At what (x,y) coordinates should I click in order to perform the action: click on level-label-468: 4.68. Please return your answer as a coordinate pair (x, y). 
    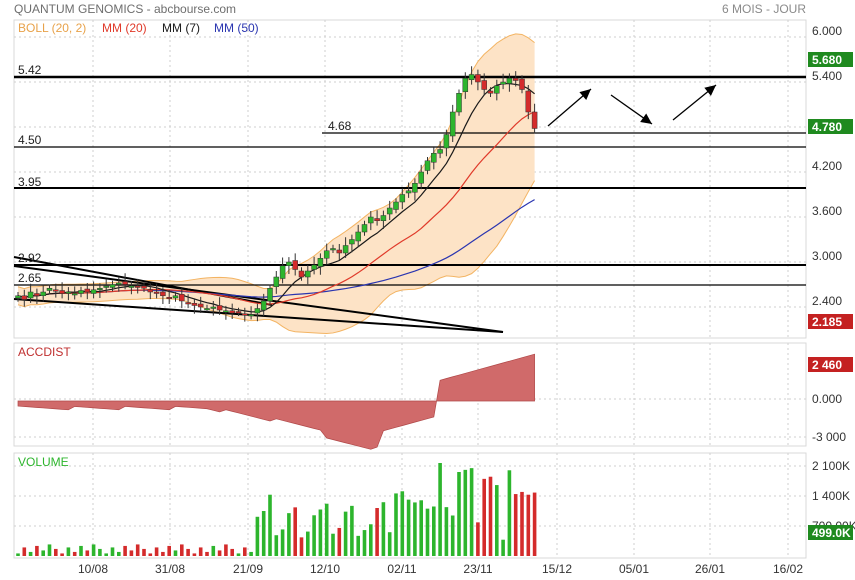
    Looking at the image, I should click on (340, 126).